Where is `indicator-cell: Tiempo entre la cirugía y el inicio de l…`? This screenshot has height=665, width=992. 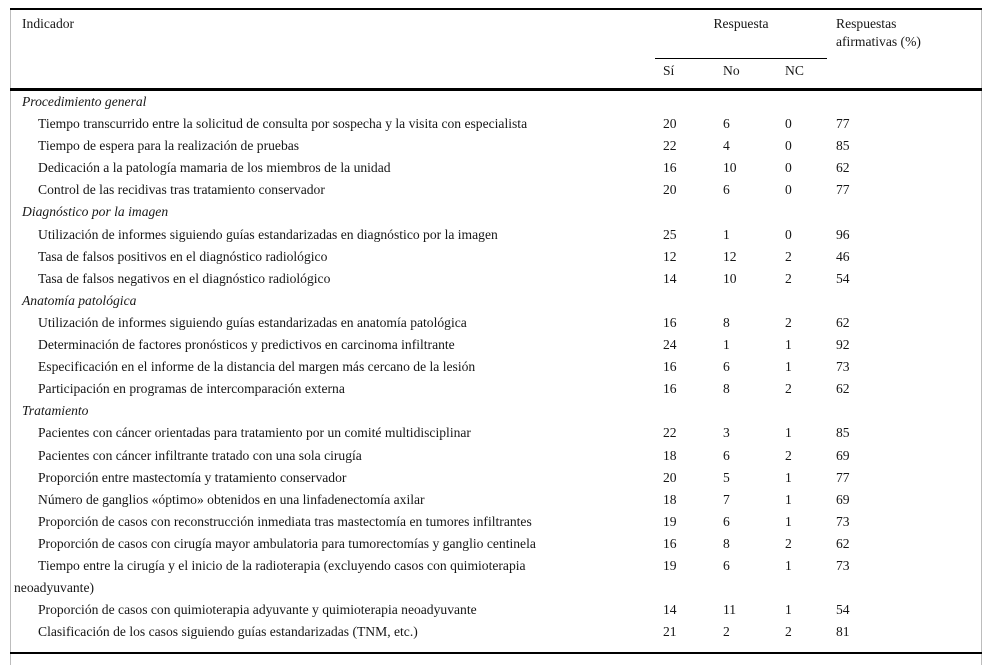 indicator-cell: Tiempo entre la cirugía y el inicio de l… is located at coordinates (336, 577).